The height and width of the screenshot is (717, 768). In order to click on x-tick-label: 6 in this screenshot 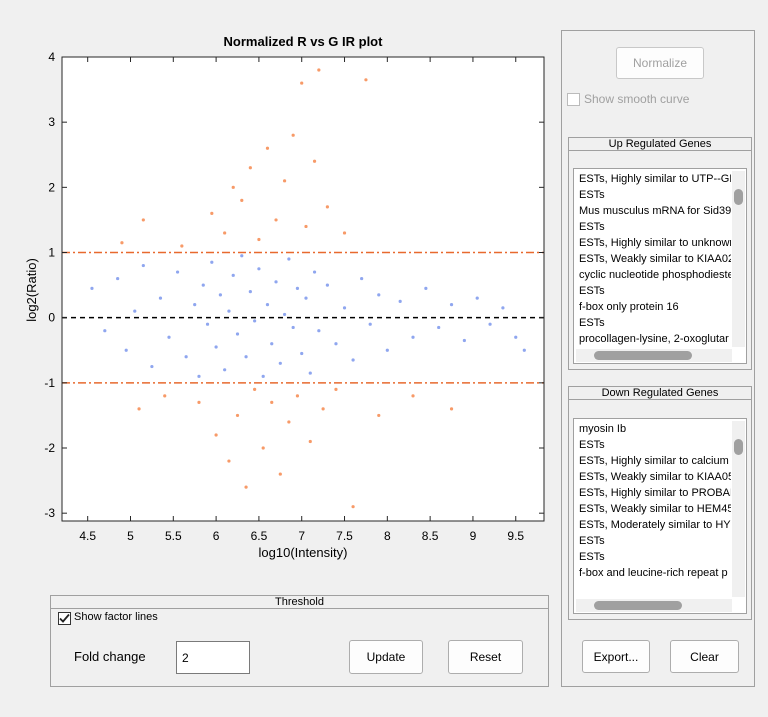, I will do `click(216, 536)`.